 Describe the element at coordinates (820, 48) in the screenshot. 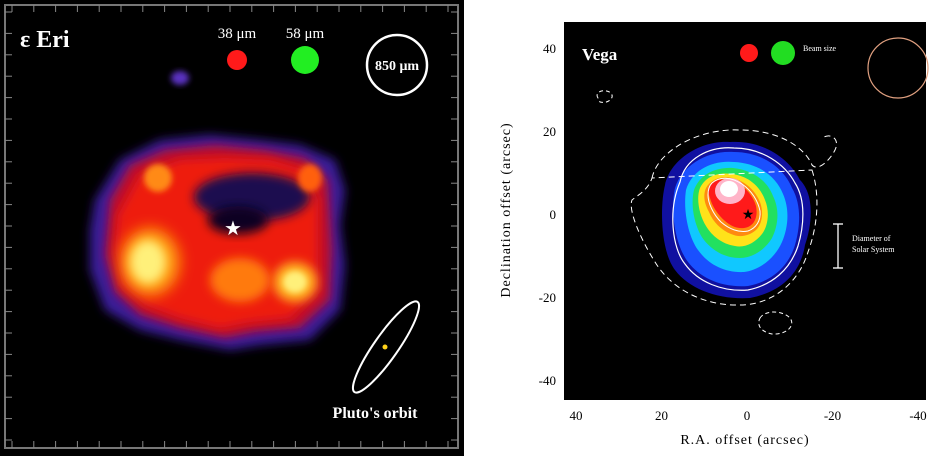

I see `beam-size-label: Beam size` at that location.